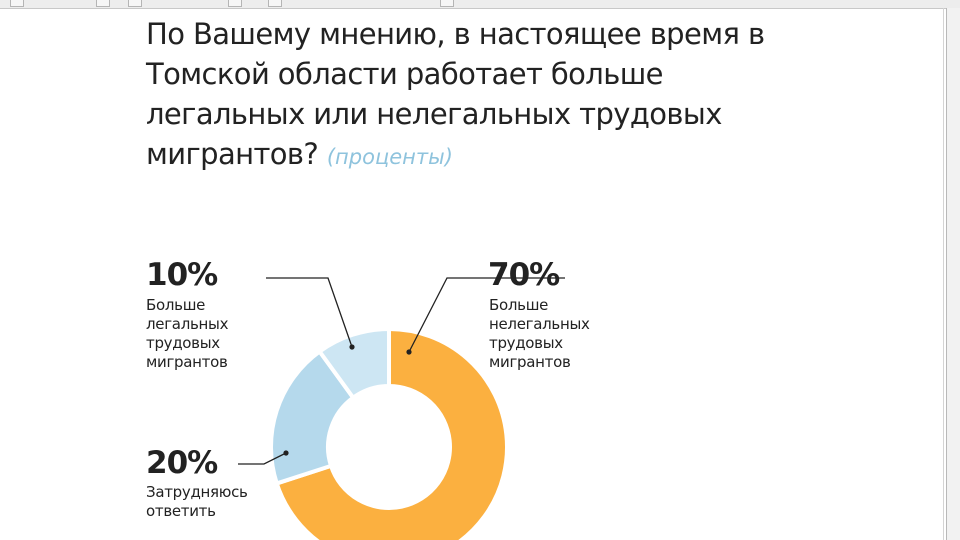  I want to click on slice-value-illegal: 70%, so click(524, 275).